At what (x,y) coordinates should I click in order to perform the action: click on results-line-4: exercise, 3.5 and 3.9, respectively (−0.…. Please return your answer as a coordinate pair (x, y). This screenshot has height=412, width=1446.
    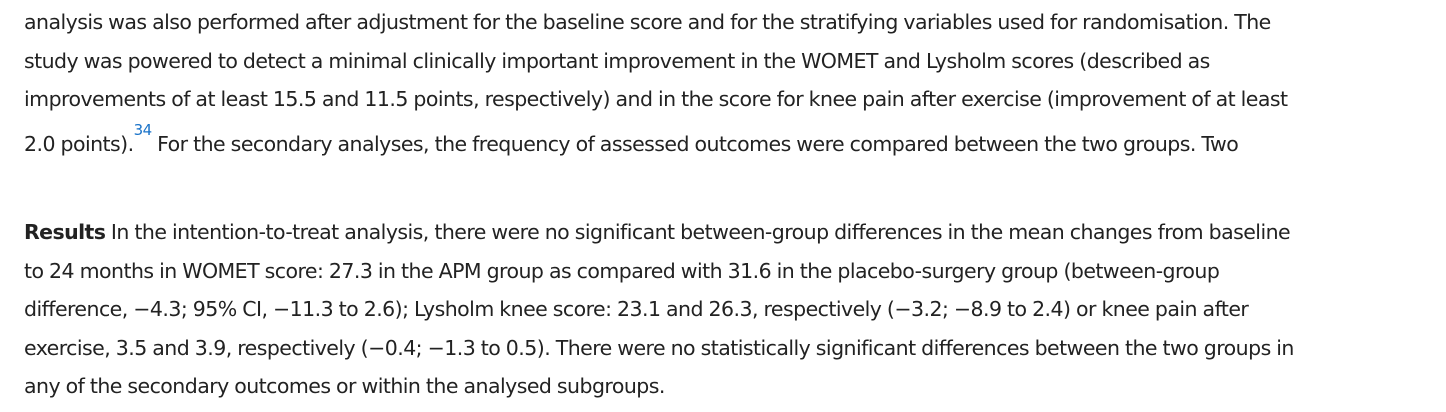
    Looking at the image, I should click on (659, 347).